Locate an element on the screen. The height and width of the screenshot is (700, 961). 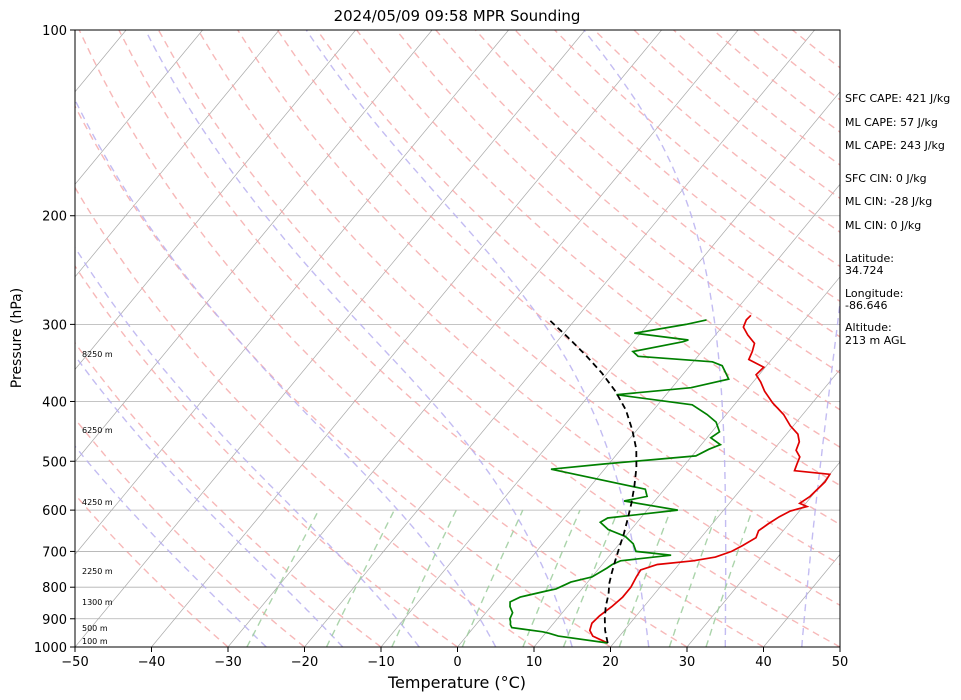
y-tick-label: 700 is located at coordinates (54, 552).